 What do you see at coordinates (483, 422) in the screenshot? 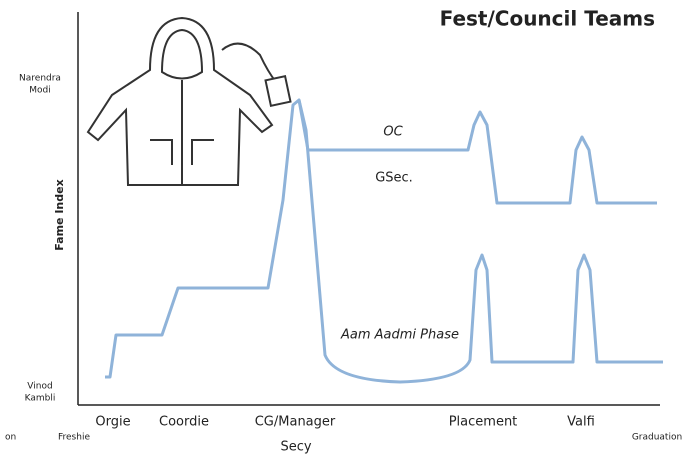
I see `x-stage-label: Placement` at bounding box center [483, 422].